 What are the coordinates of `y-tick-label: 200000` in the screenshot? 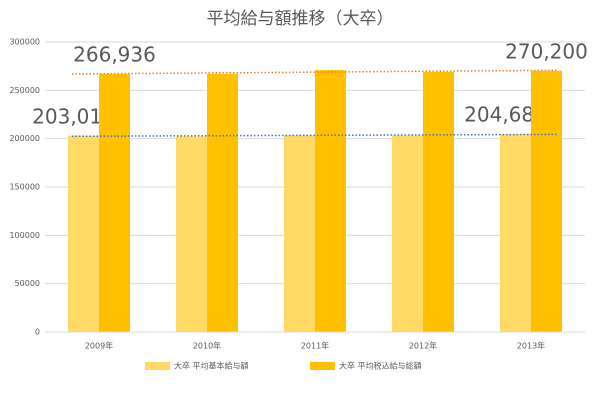 It's located at (24, 138).